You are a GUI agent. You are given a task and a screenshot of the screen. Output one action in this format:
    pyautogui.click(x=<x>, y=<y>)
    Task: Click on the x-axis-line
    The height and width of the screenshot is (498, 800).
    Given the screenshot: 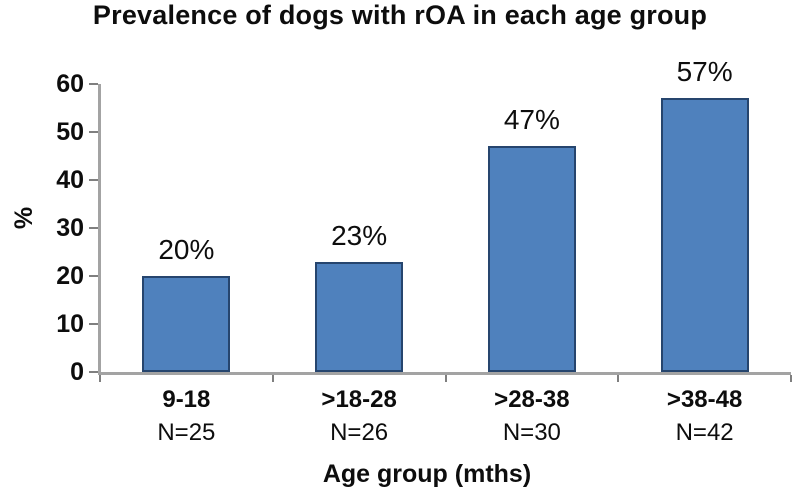 What is the action you would take?
    pyautogui.click(x=444, y=373)
    